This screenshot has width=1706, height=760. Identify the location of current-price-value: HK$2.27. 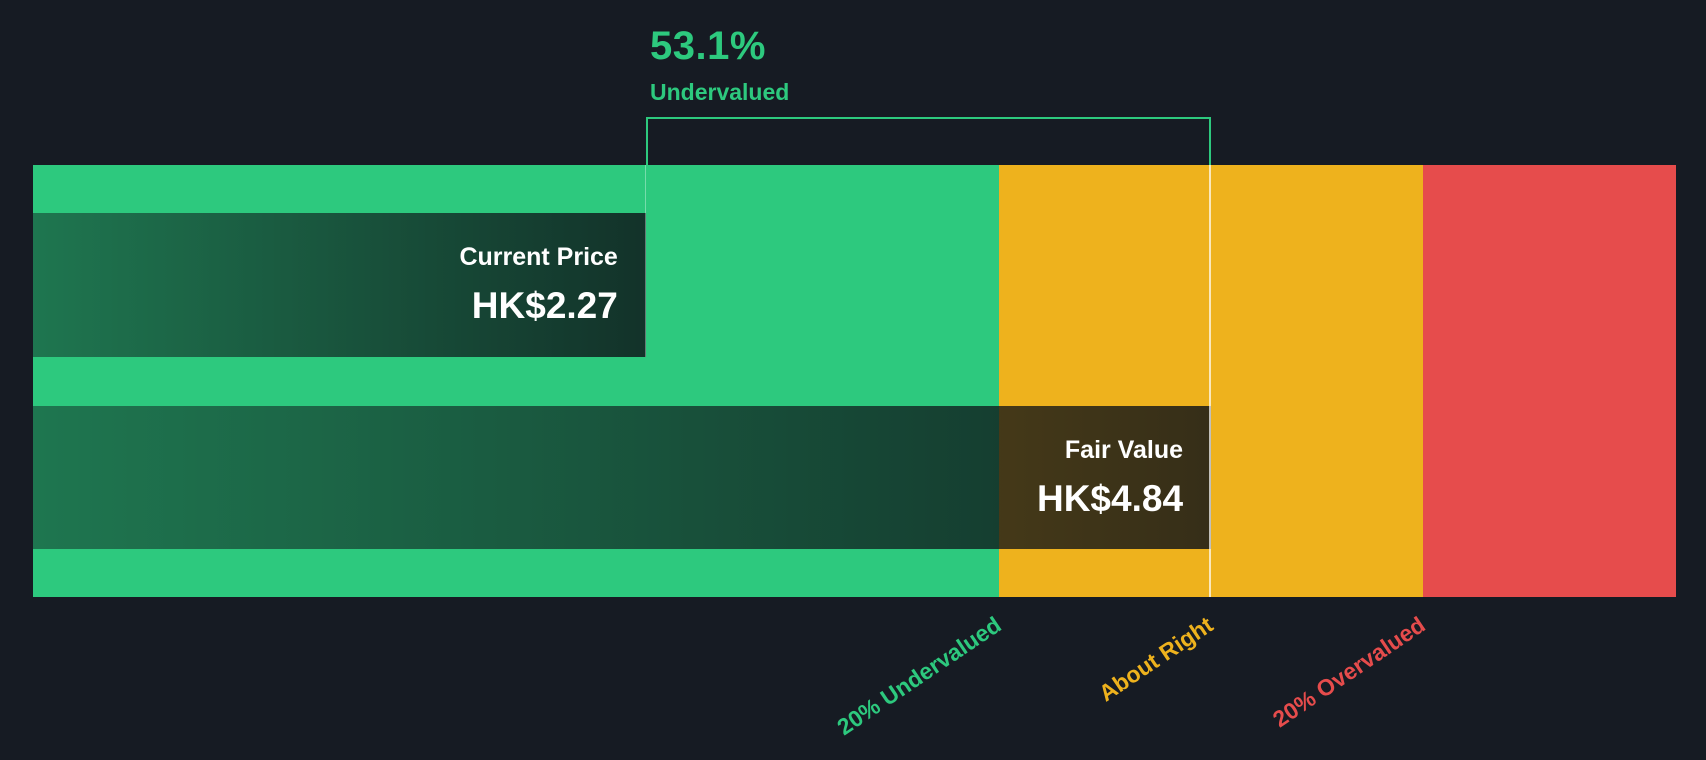
(544, 305).